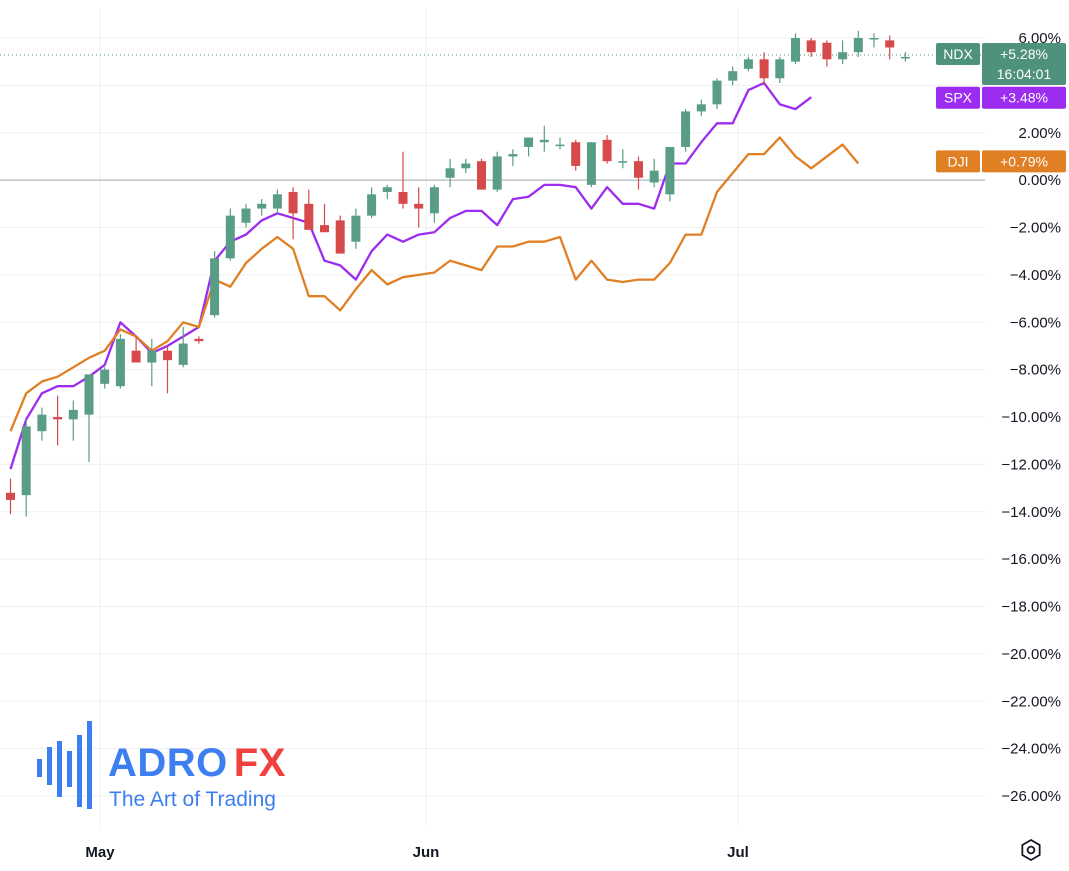 The height and width of the screenshot is (871, 1069). I want to click on settings-icon, so click(1031, 850).